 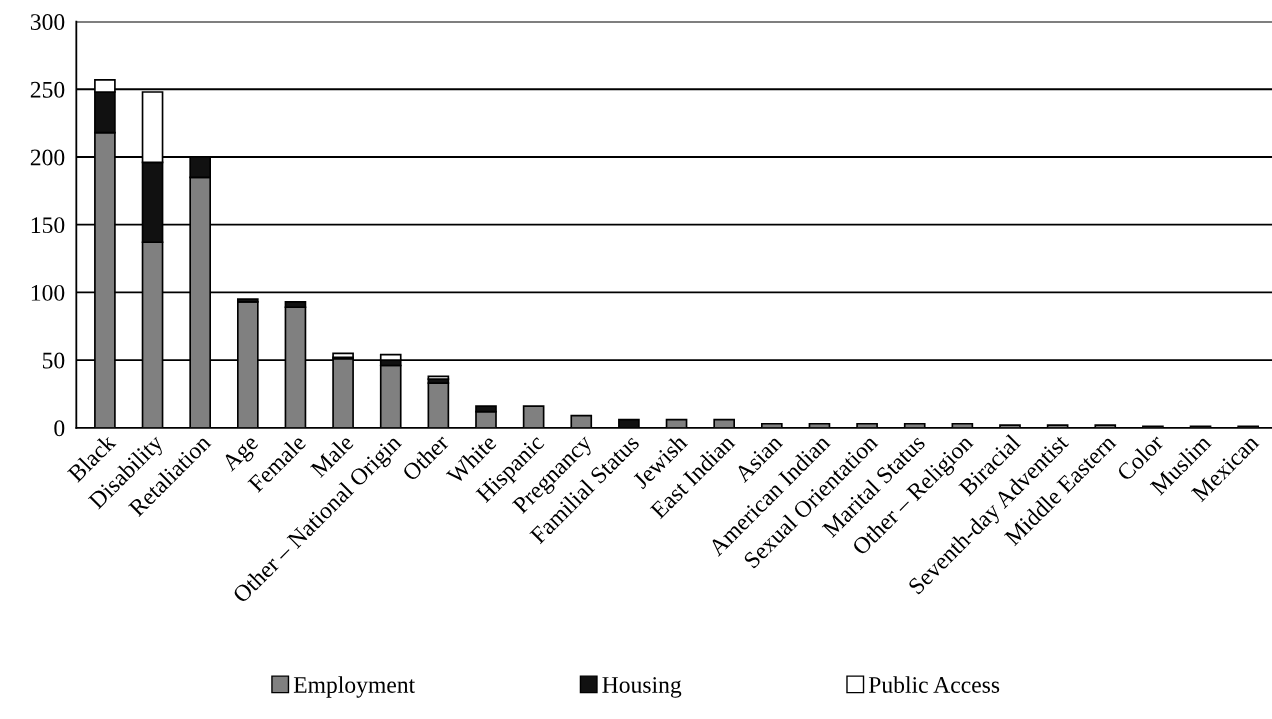 What do you see at coordinates (53, 360) in the screenshot?
I see `y-tick-label: 50` at bounding box center [53, 360].